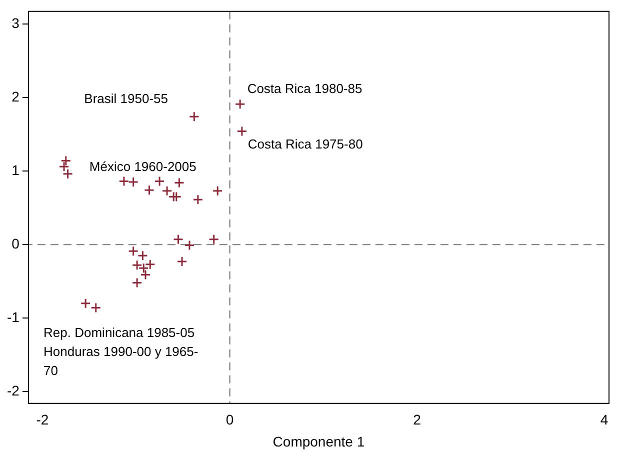 Image resolution: width=621 pixels, height=457 pixels. Describe the element at coordinates (126, 98) in the screenshot. I see `annotation: Brasil 1950-55` at that location.